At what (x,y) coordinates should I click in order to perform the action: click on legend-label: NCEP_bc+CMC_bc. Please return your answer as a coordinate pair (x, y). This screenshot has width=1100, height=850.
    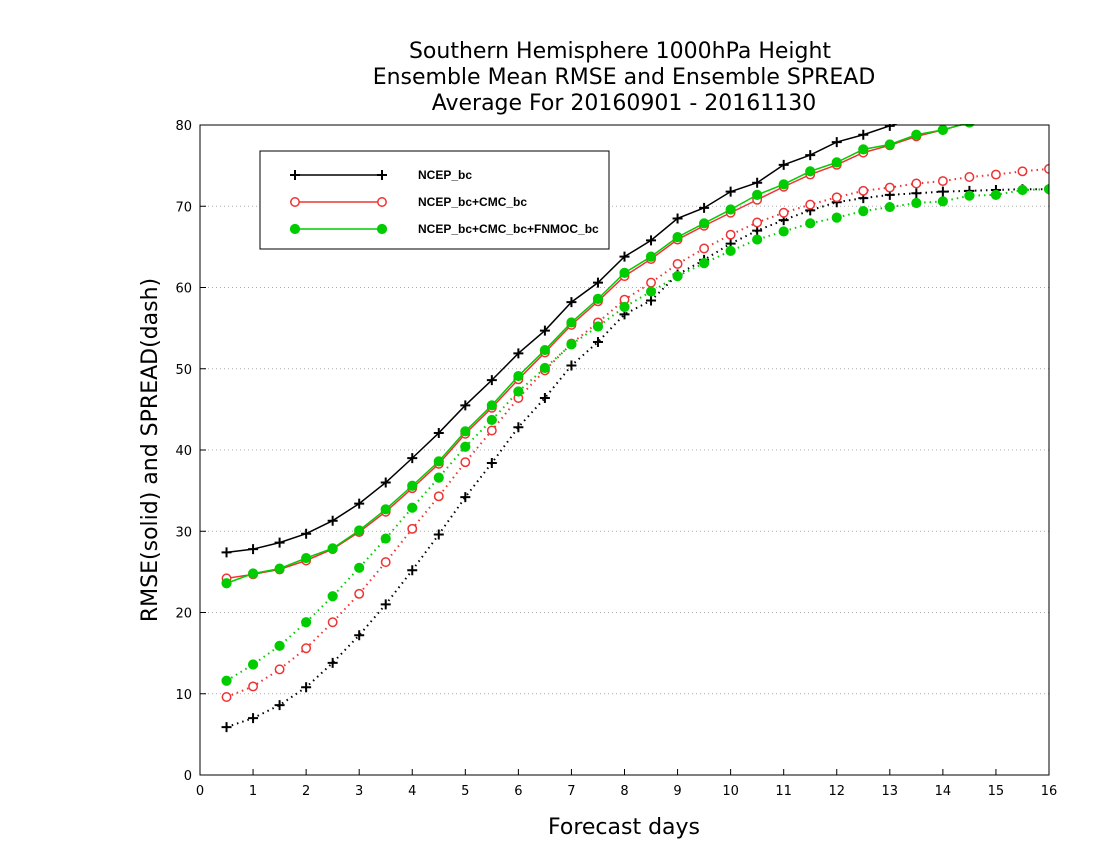
    Looking at the image, I should click on (472, 202).